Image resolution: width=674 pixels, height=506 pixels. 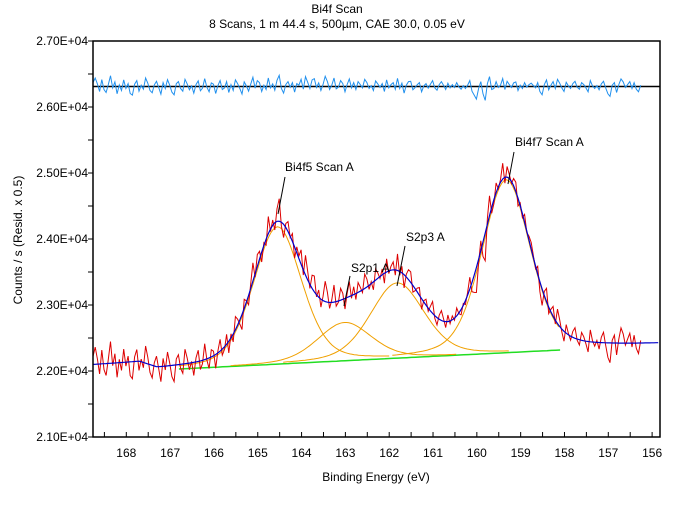 I want to click on y-tick-label: 2.20E+04, so click(x=62, y=371).